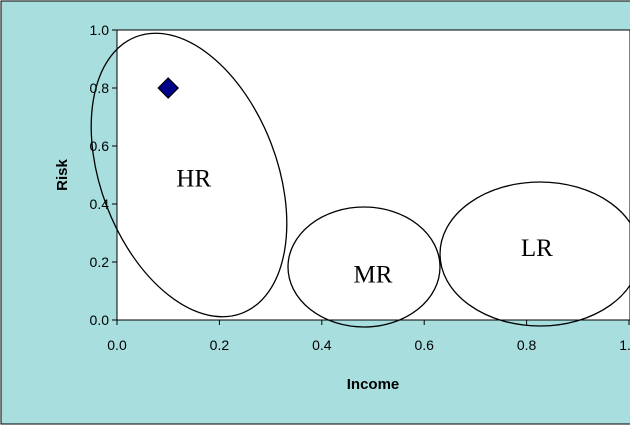 This screenshot has height=431, width=630. I want to click on x-tick-label: 0.4, so click(322, 345).